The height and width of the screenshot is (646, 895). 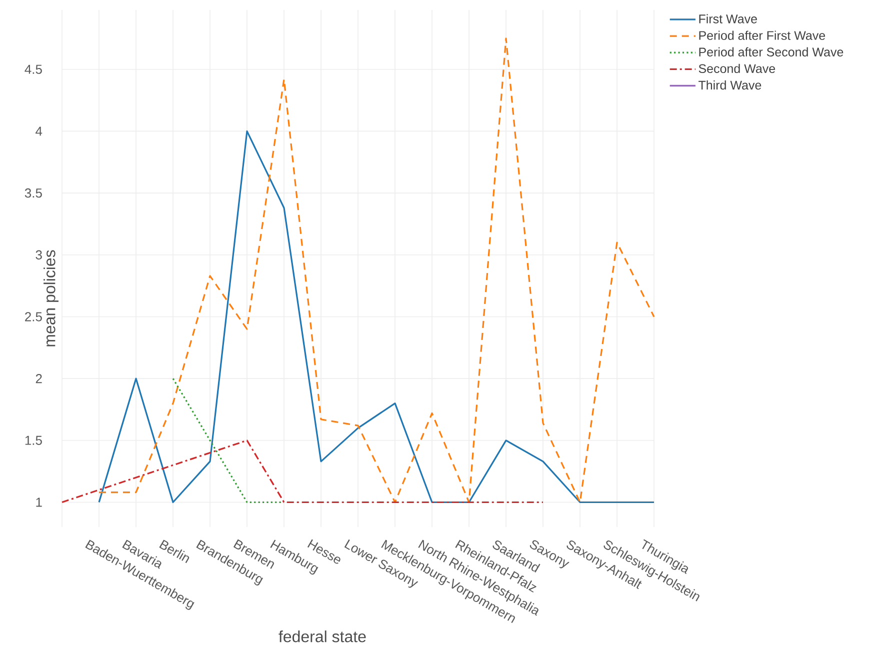 What do you see at coordinates (737, 69) in the screenshot?
I see `legend-label: Second Wave` at bounding box center [737, 69].